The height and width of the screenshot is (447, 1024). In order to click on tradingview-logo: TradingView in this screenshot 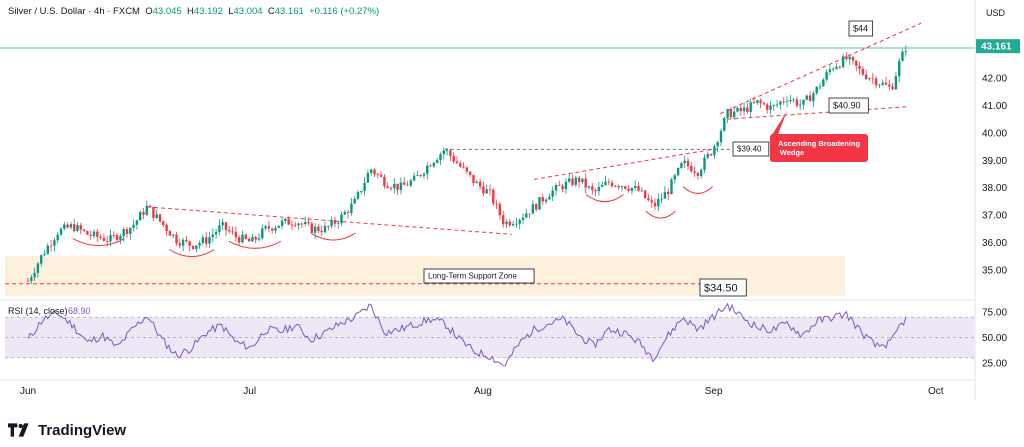, I will do `click(67, 430)`.